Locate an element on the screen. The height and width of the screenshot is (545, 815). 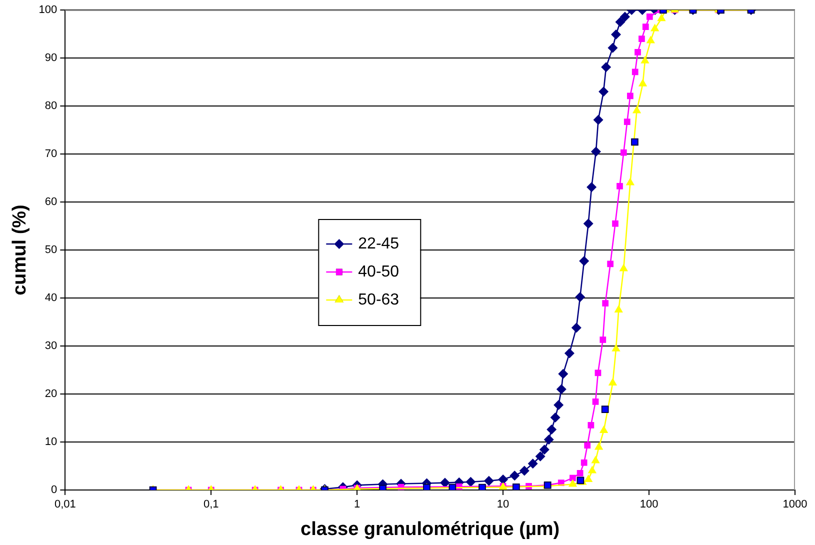
y-tick-label: 10 is located at coordinates (51, 442).